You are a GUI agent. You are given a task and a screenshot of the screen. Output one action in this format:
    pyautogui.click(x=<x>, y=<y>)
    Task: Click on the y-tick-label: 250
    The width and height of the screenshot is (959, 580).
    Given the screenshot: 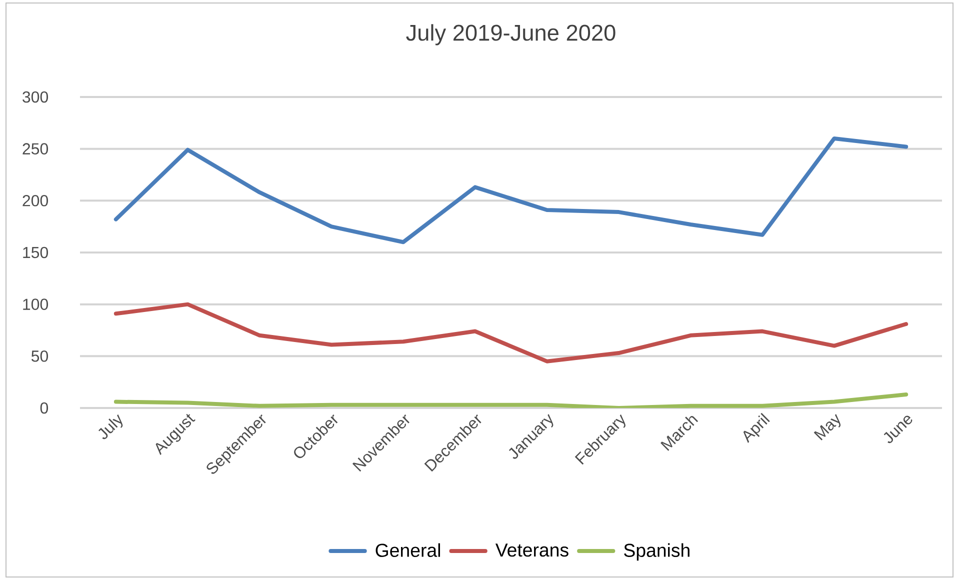 What is the action you would take?
    pyautogui.click(x=35, y=148)
    